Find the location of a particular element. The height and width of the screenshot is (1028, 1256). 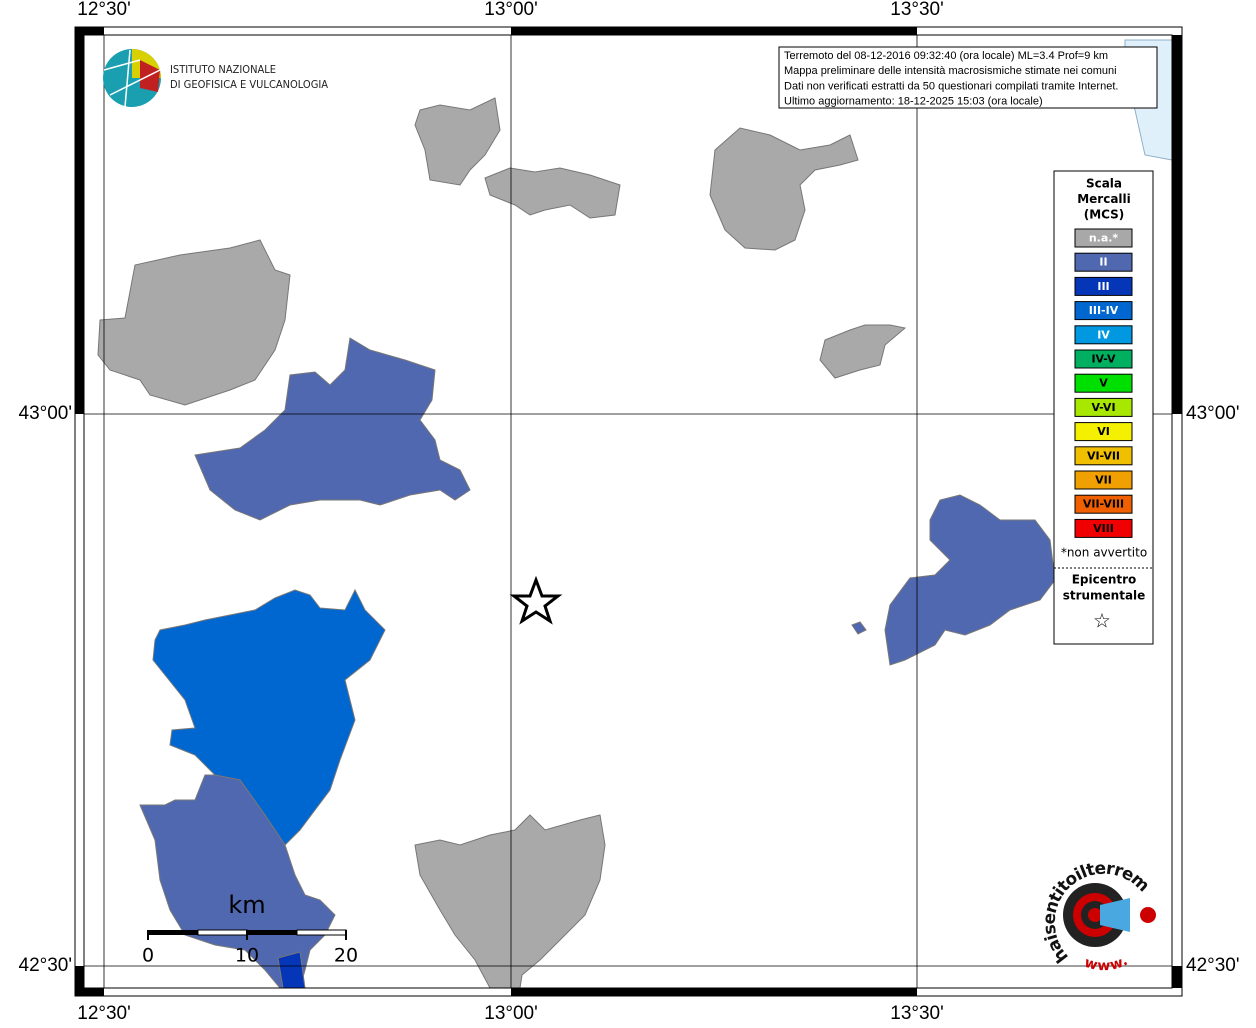

legend-title: Mercalli is located at coordinates (1104, 199).